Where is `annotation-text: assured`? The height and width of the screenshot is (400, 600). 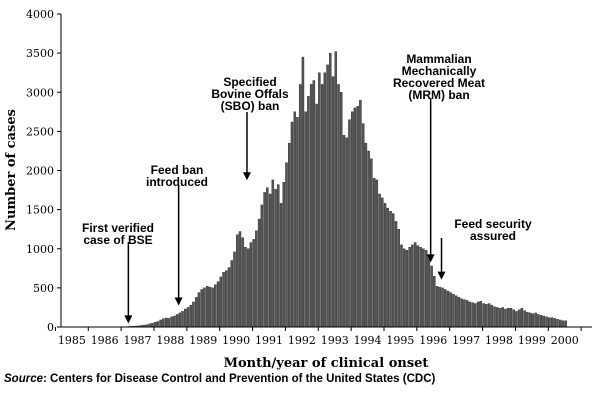 annotation-text: assured is located at coordinates (493, 236).